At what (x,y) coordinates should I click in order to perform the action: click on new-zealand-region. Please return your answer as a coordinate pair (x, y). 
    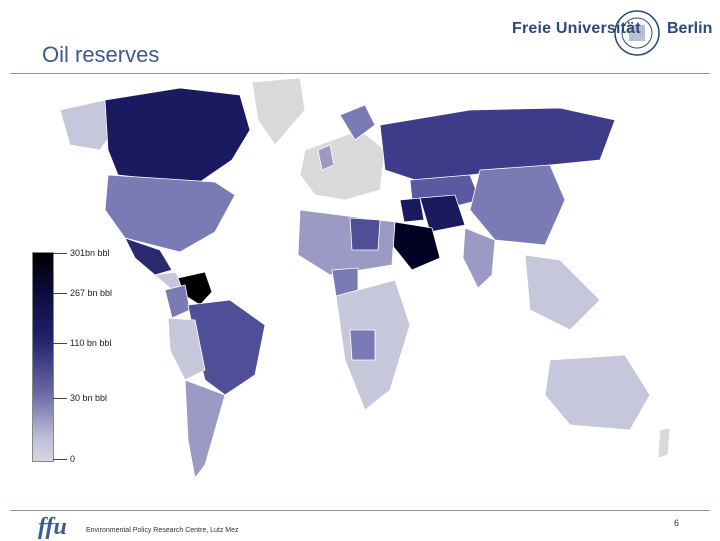
    Looking at the image, I should click on (664, 443).